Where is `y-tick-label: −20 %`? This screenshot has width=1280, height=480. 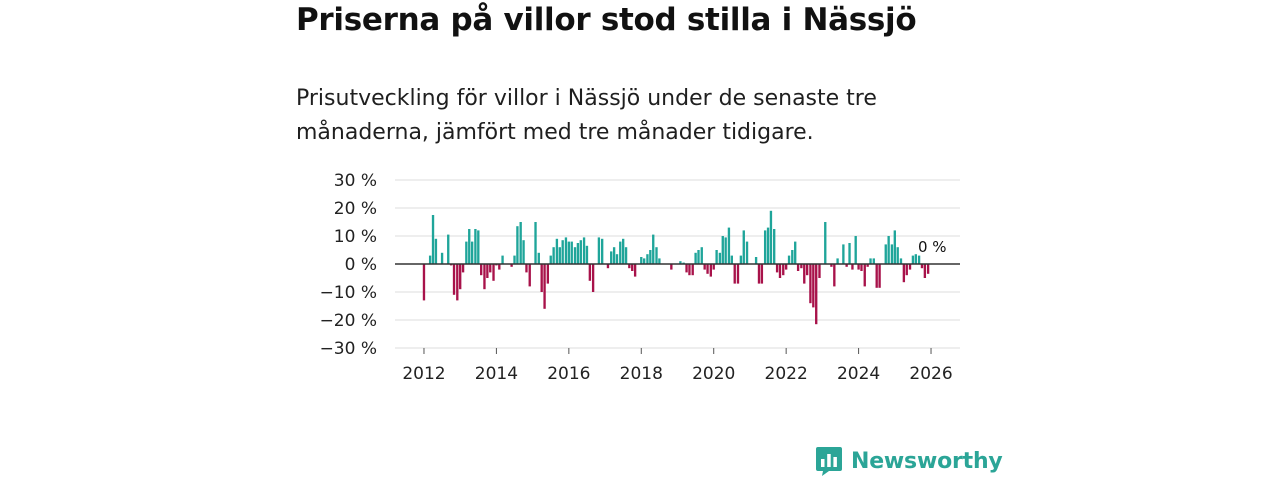
y-tick-label: −20 % is located at coordinates (348, 321).